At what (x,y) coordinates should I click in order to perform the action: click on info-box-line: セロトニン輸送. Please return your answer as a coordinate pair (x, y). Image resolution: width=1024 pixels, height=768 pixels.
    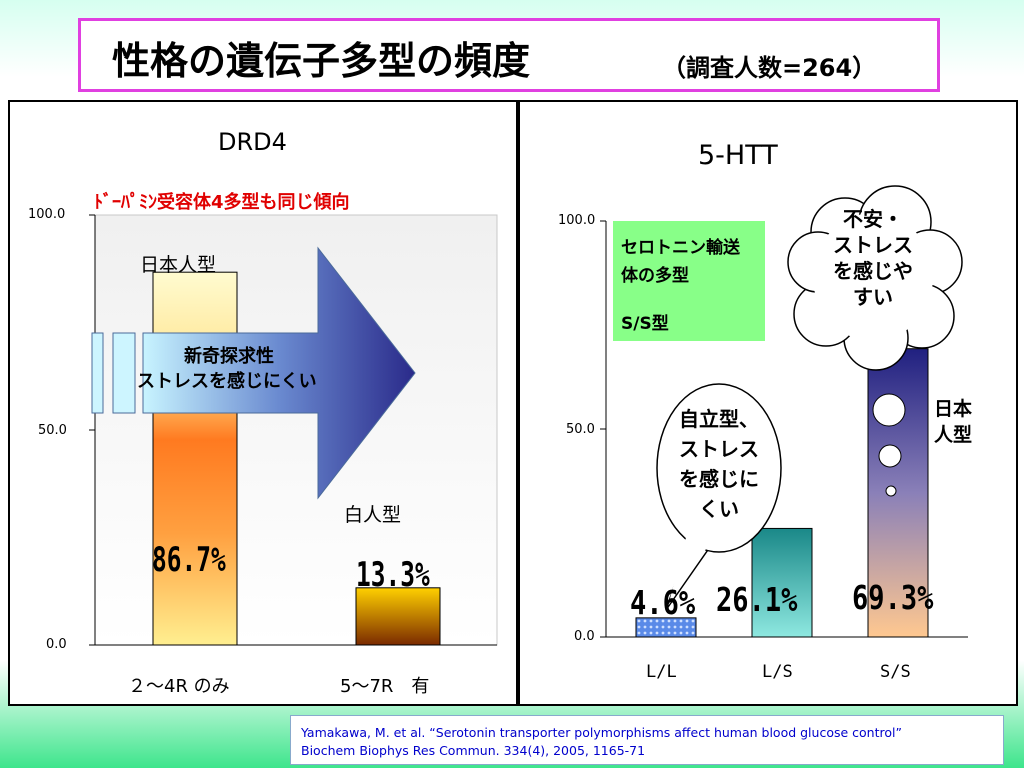
    Looking at the image, I should click on (680, 248).